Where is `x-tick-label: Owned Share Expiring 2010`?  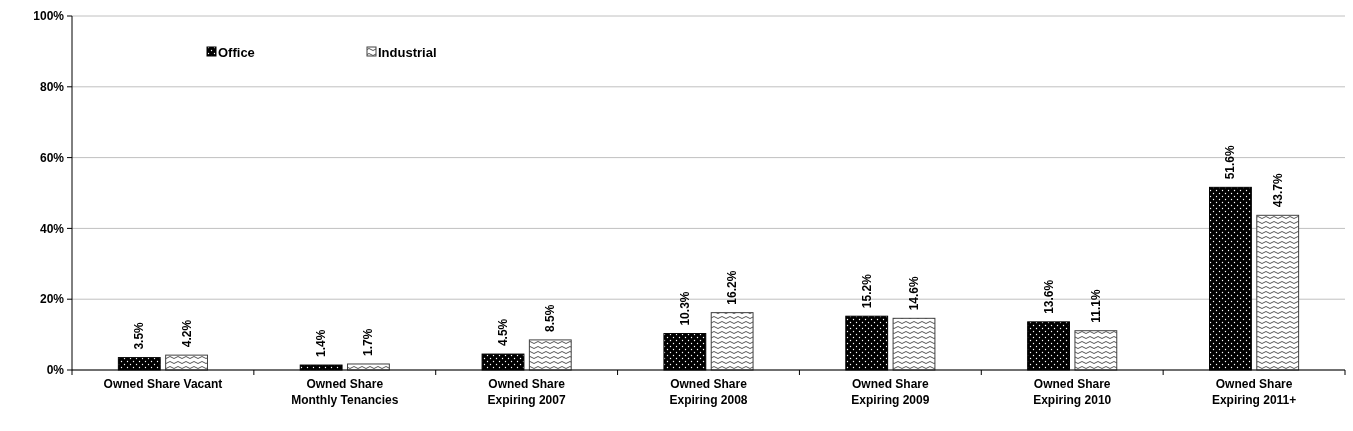
x-tick-label: Owned Share Expiring 2010 is located at coordinates (1072, 392).